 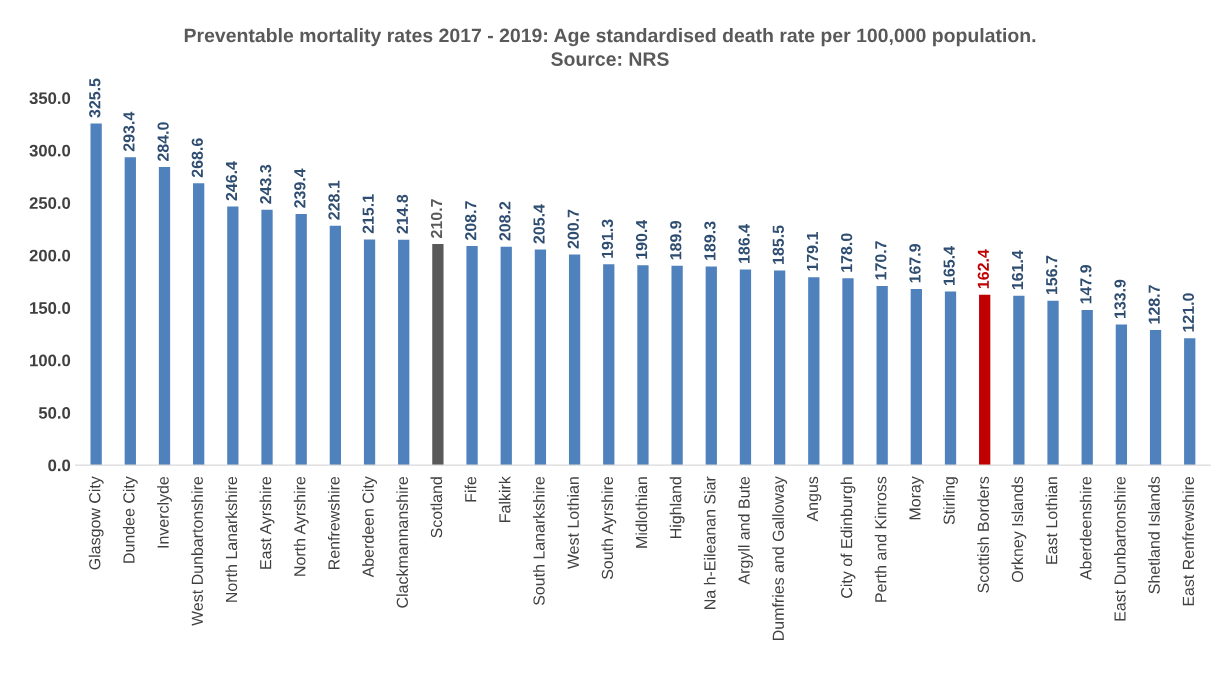 What do you see at coordinates (1085, 528) in the screenshot?
I see `x-tick-label: Aberdeenshire` at bounding box center [1085, 528].